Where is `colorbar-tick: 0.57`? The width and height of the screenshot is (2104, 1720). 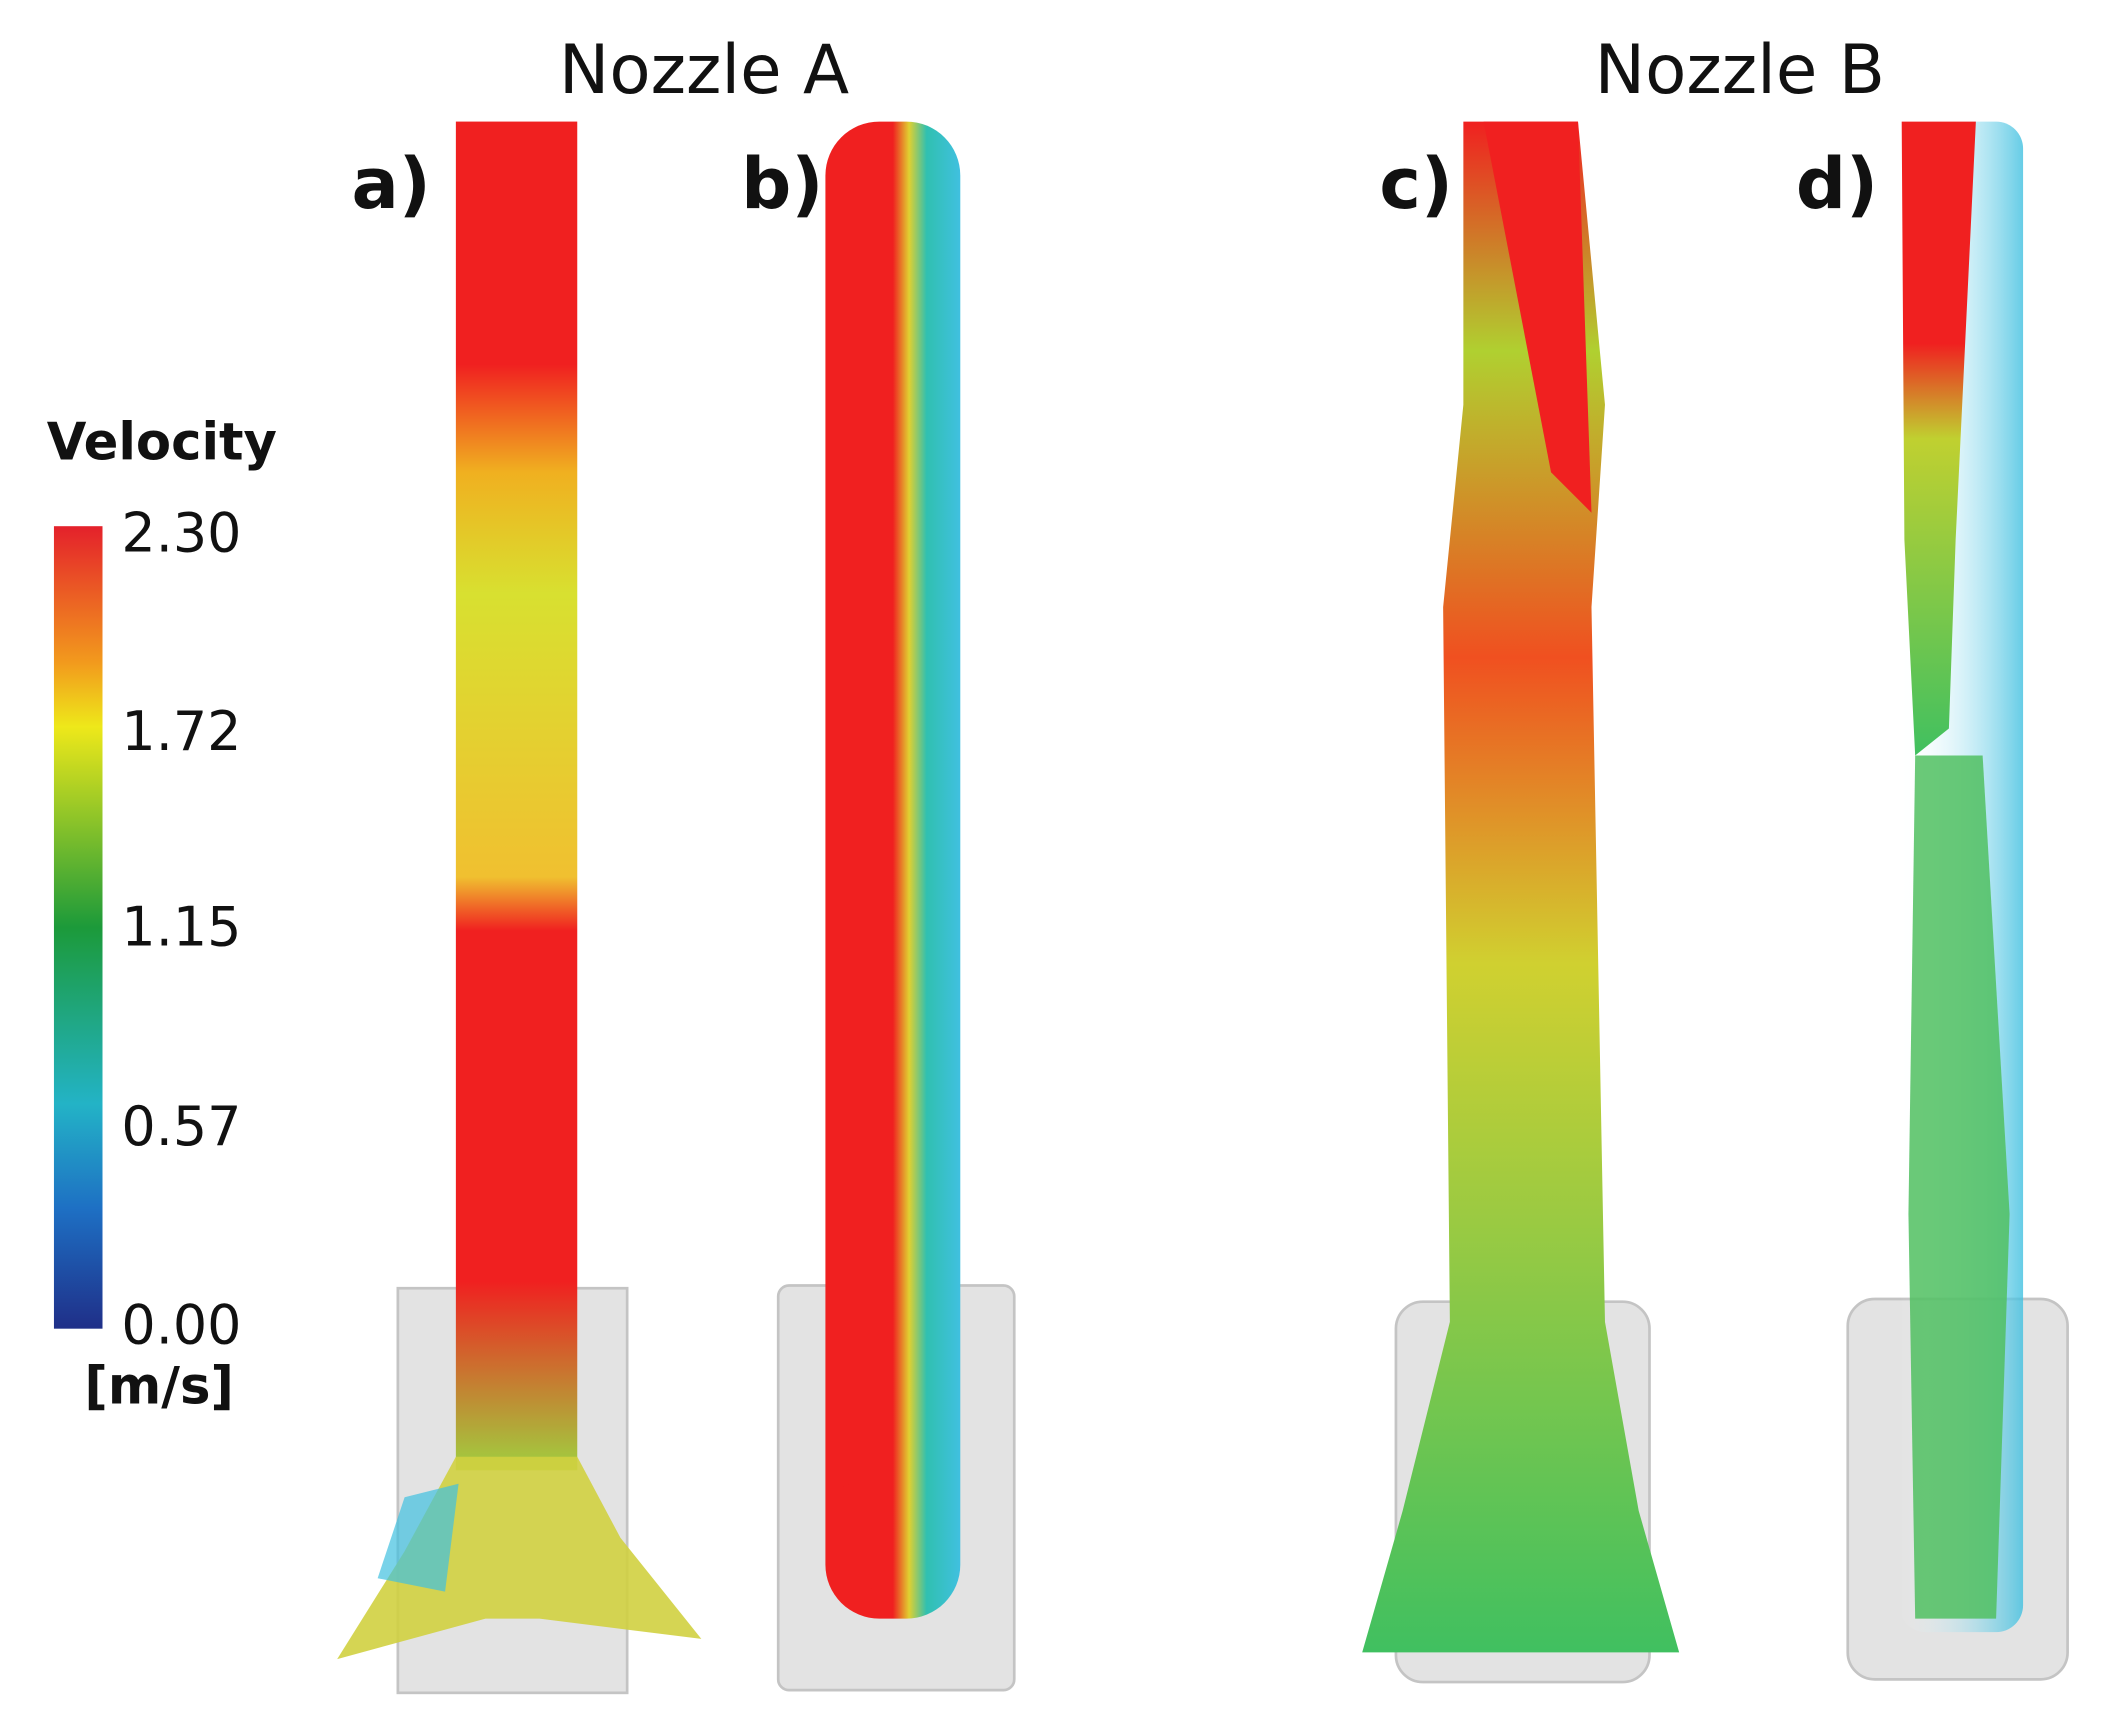 colorbar-tick: 0.57 is located at coordinates (181, 1126).